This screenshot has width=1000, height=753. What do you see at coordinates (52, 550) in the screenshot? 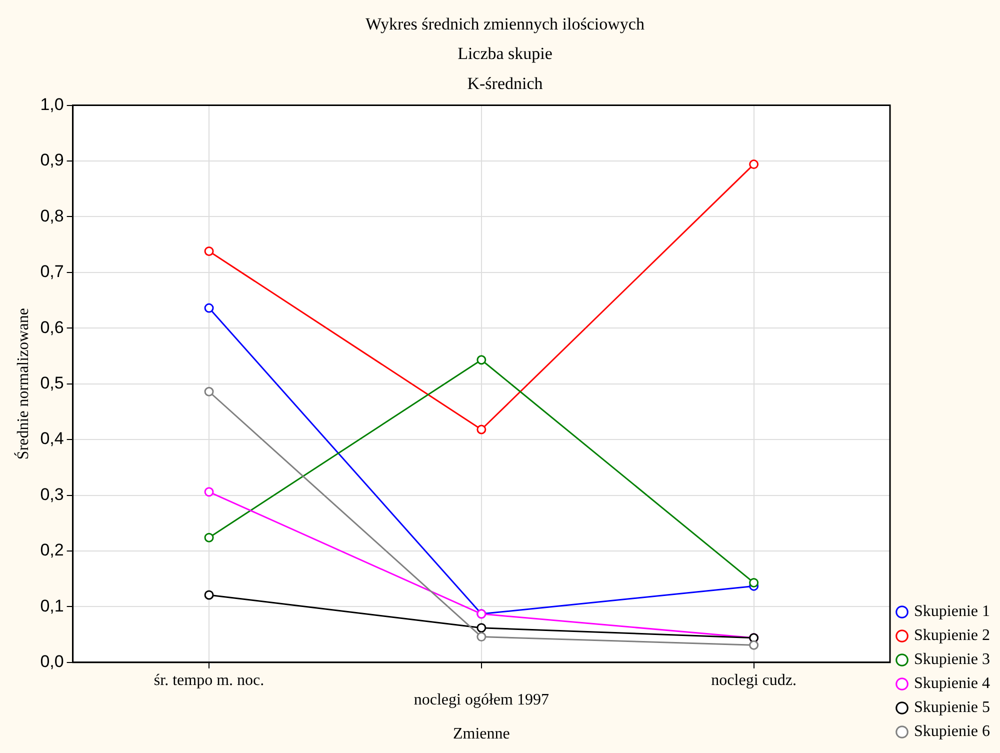
I see `y-tick-label: 0,2` at bounding box center [52, 550].